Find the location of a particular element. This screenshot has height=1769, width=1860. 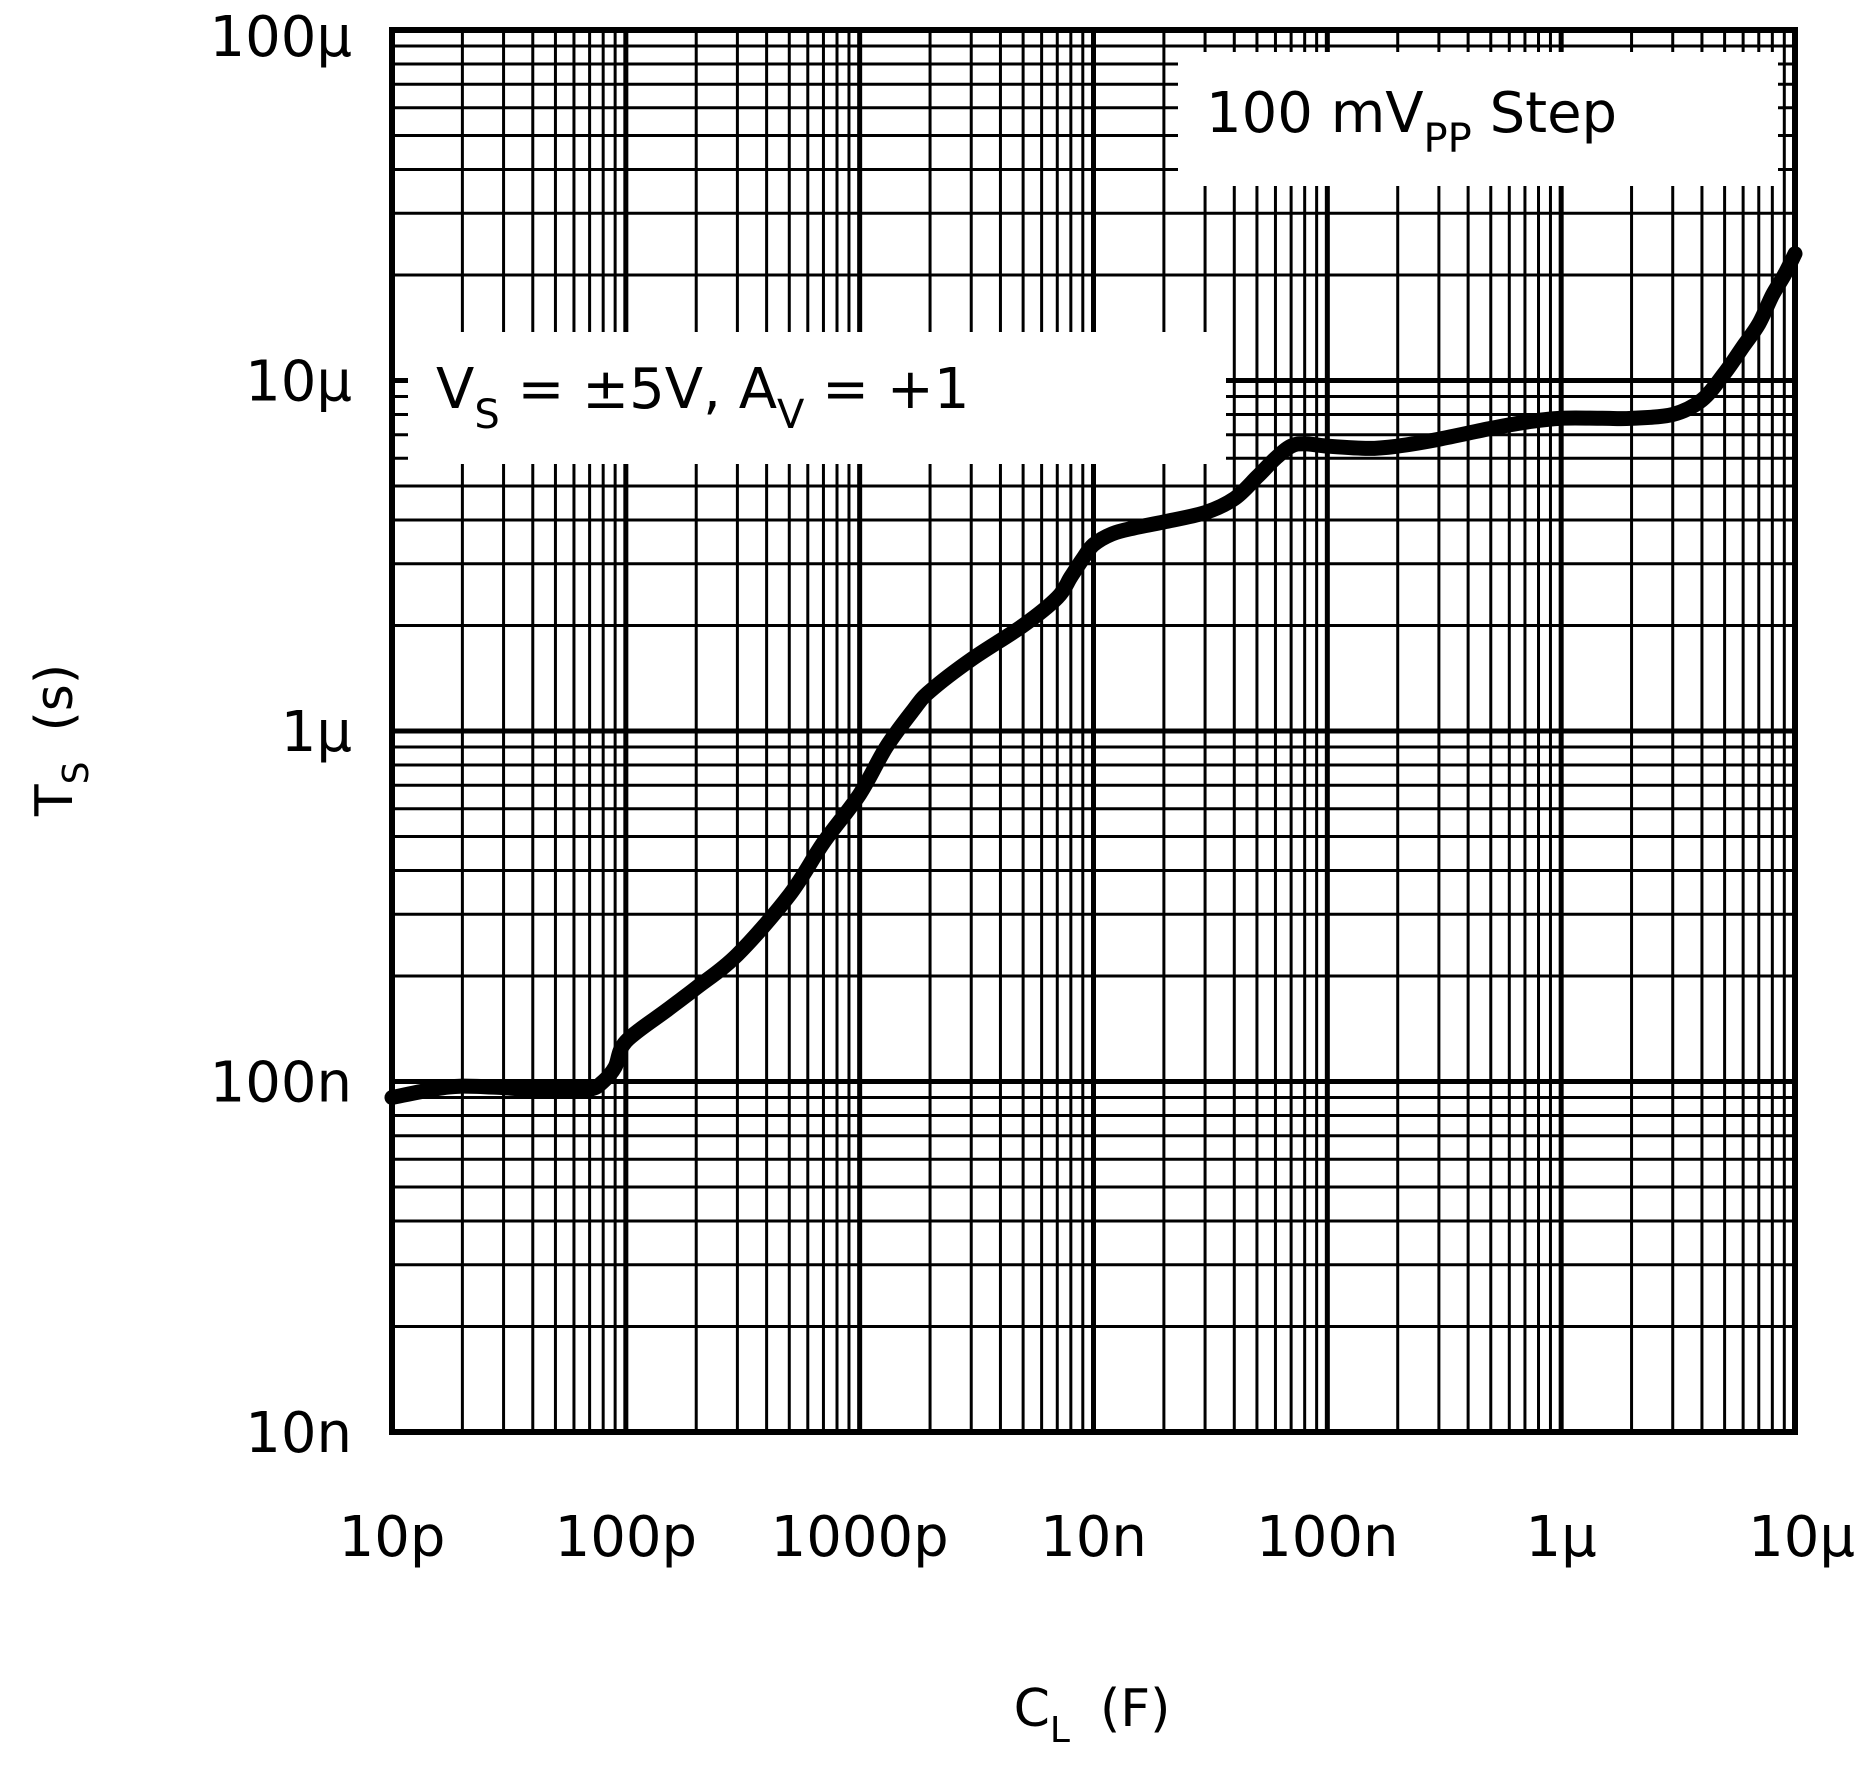

y-axis-title-main: T is located at coordinates (55, 800).